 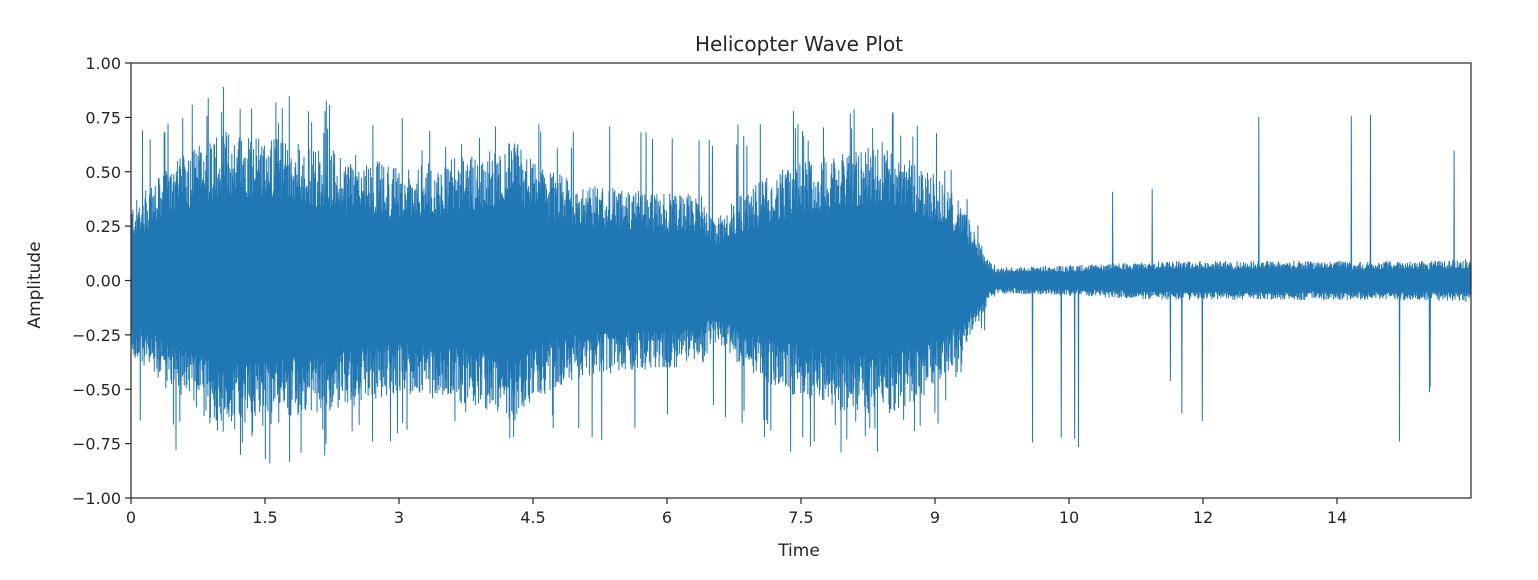 I want to click on chart-title: Helicopter Wave Plot, so click(x=799, y=44).